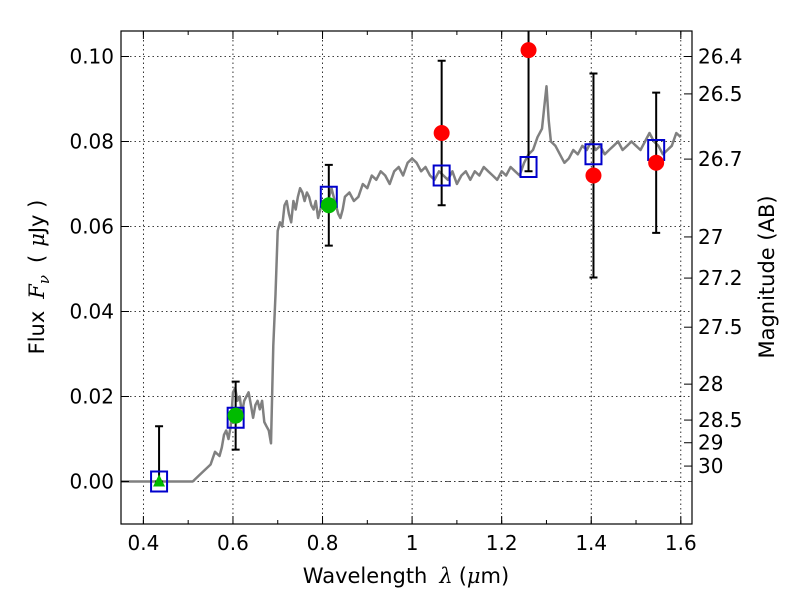 This screenshot has height=600, width=800. What do you see at coordinates (91, 397) in the screenshot?
I see `y-tick-label: 0.02` at bounding box center [91, 397].